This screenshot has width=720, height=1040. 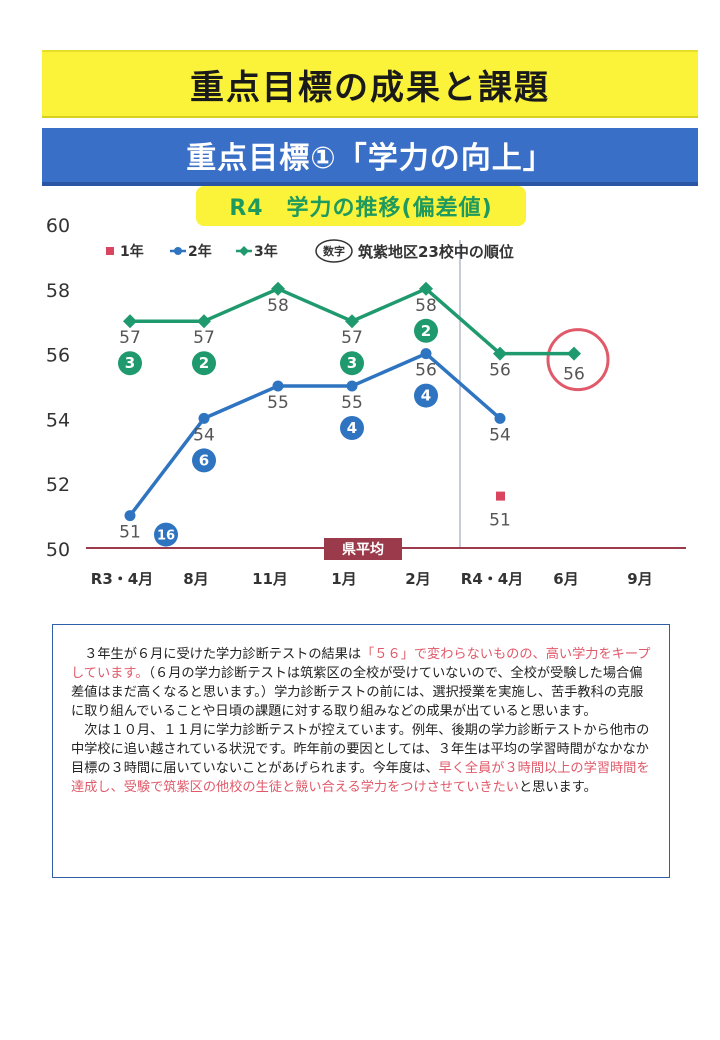 I want to click on data-point-square, so click(x=500, y=496).